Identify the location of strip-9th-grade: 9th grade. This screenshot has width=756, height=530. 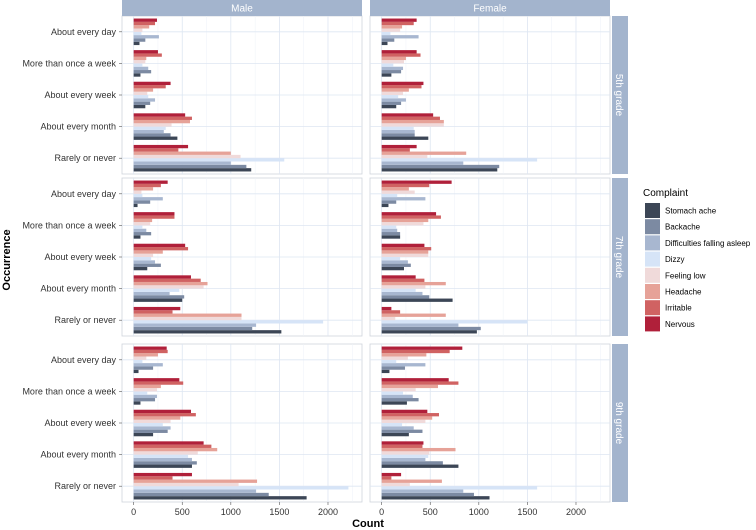
(620, 423).